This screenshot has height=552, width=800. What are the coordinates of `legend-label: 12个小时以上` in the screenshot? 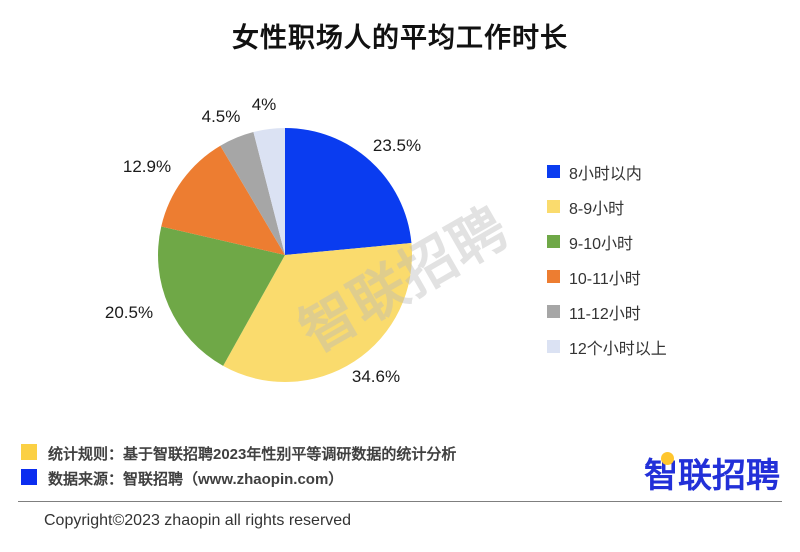 It's located at (618, 349).